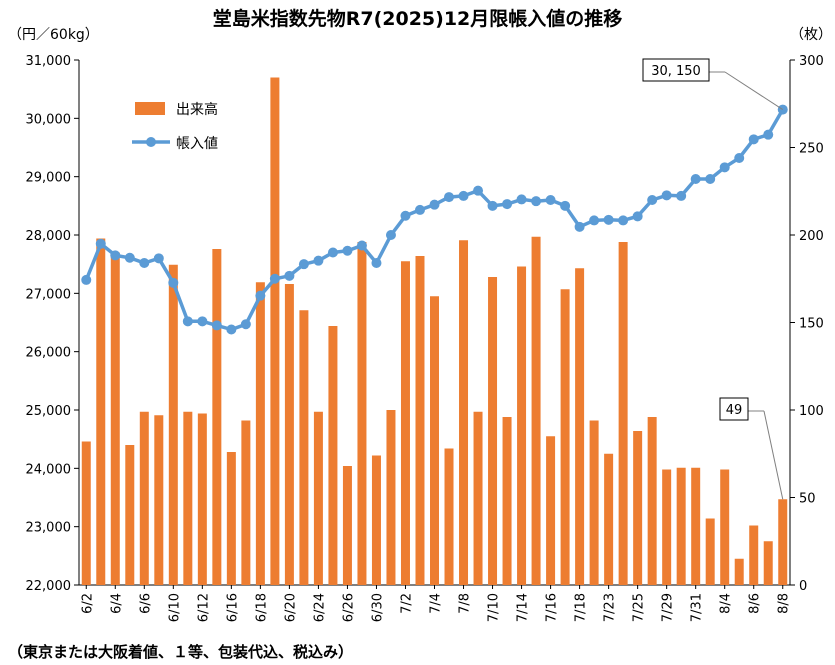 The width and height of the screenshot is (835, 665). What do you see at coordinates (755, 603) in the screenshot?
I see `x-tick-label: 8/6` at bounding box center [755, 603].